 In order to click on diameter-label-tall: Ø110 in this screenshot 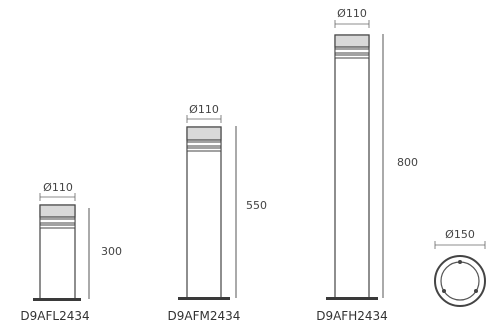, I will do `click(352, 13)`.